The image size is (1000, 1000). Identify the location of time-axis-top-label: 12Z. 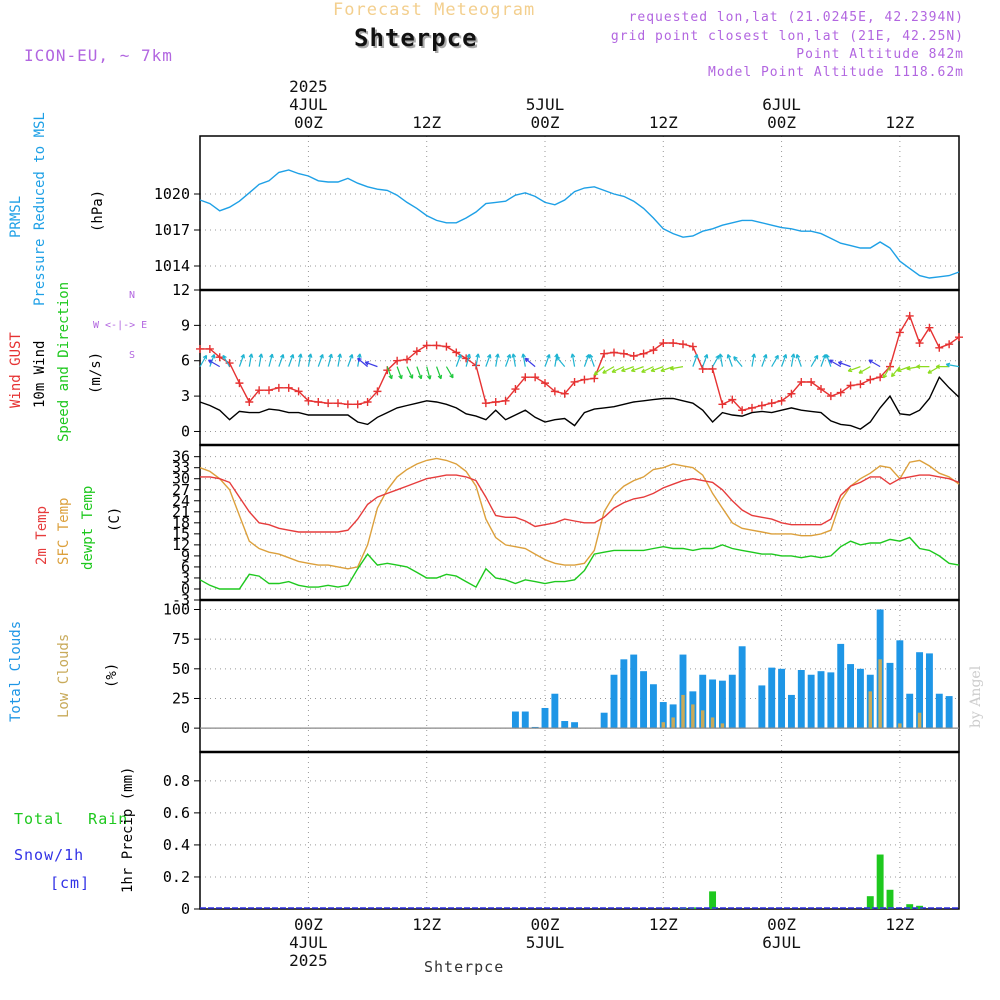
(899, 122).